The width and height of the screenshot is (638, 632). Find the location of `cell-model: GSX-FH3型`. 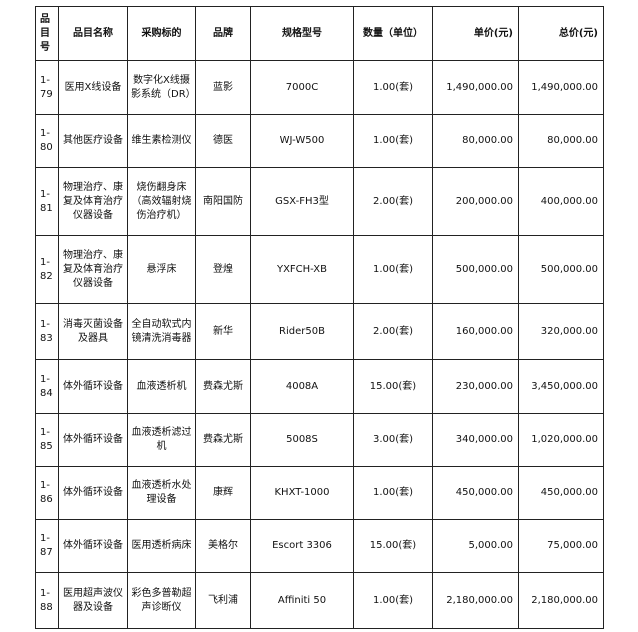

cell-model: GSX-FH3型 is located at coordinates (302, 201).